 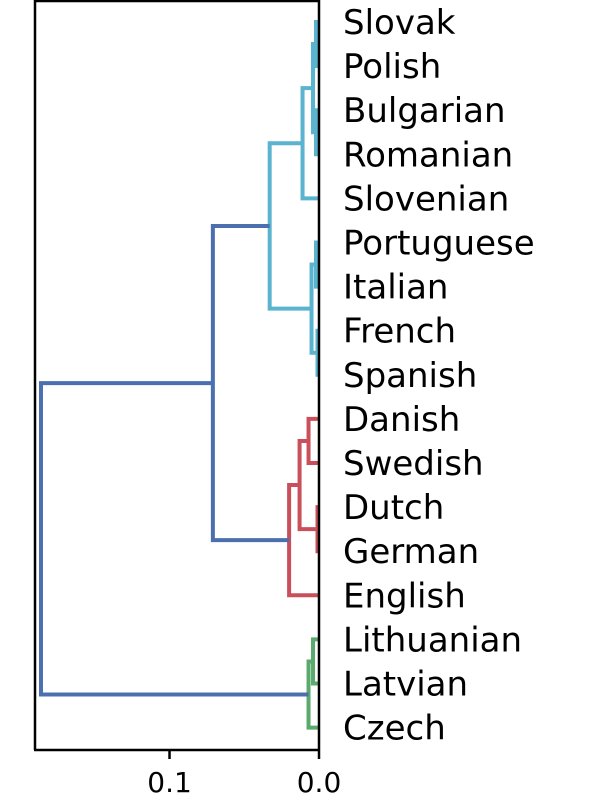 I want to click on leaf-label-slovak: Slovak, so click(x=399, y=23).